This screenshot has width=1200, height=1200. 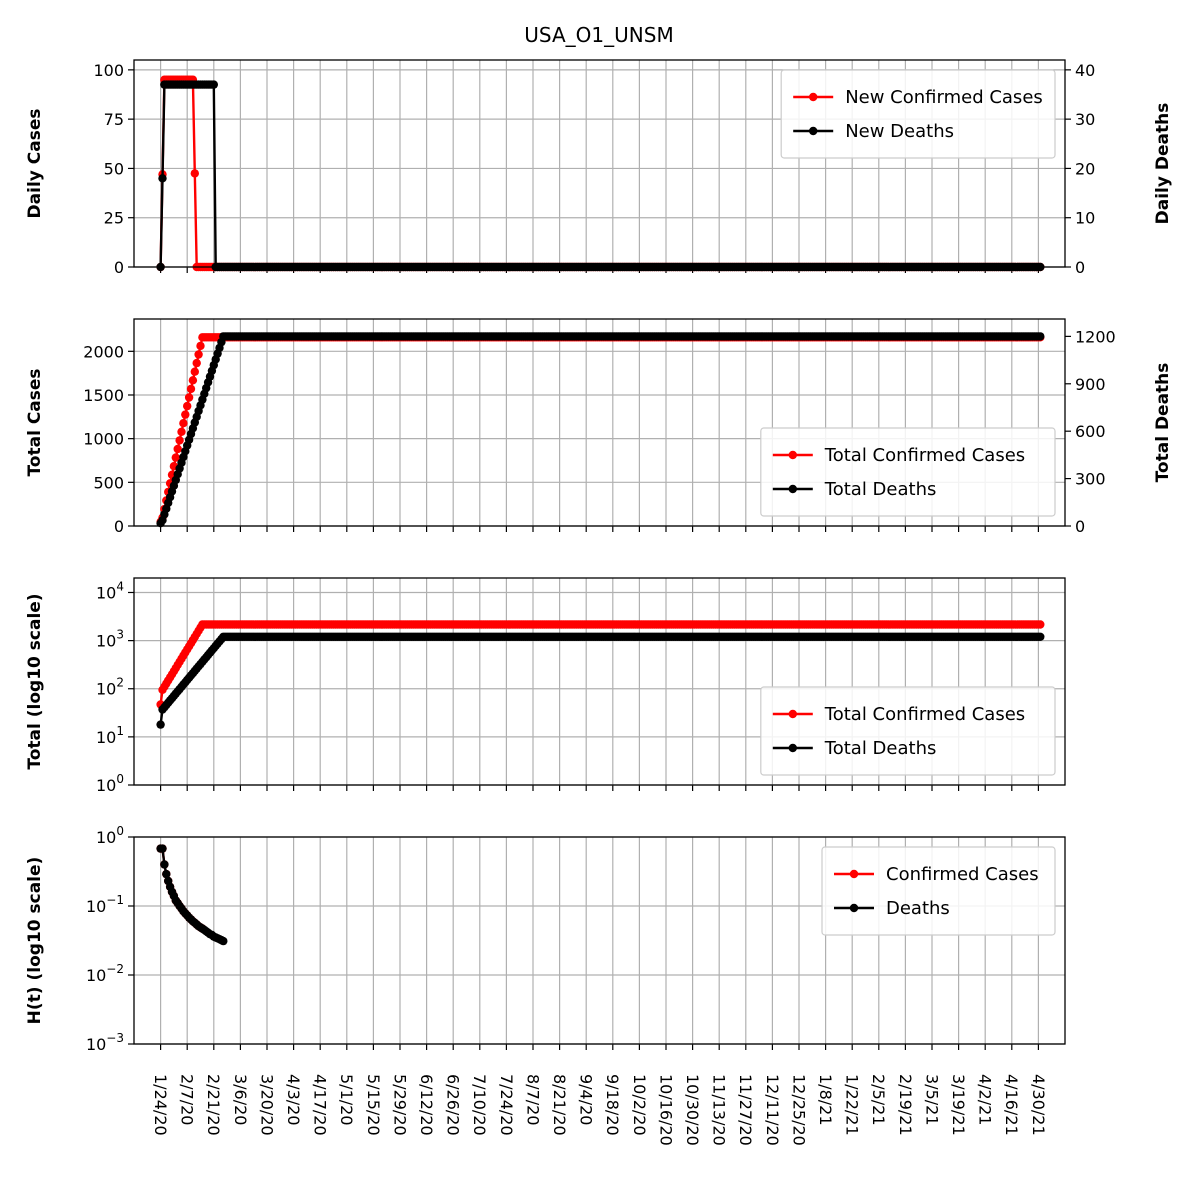 I want to click on y-tick-label: 500, so click(x=108, y=482).